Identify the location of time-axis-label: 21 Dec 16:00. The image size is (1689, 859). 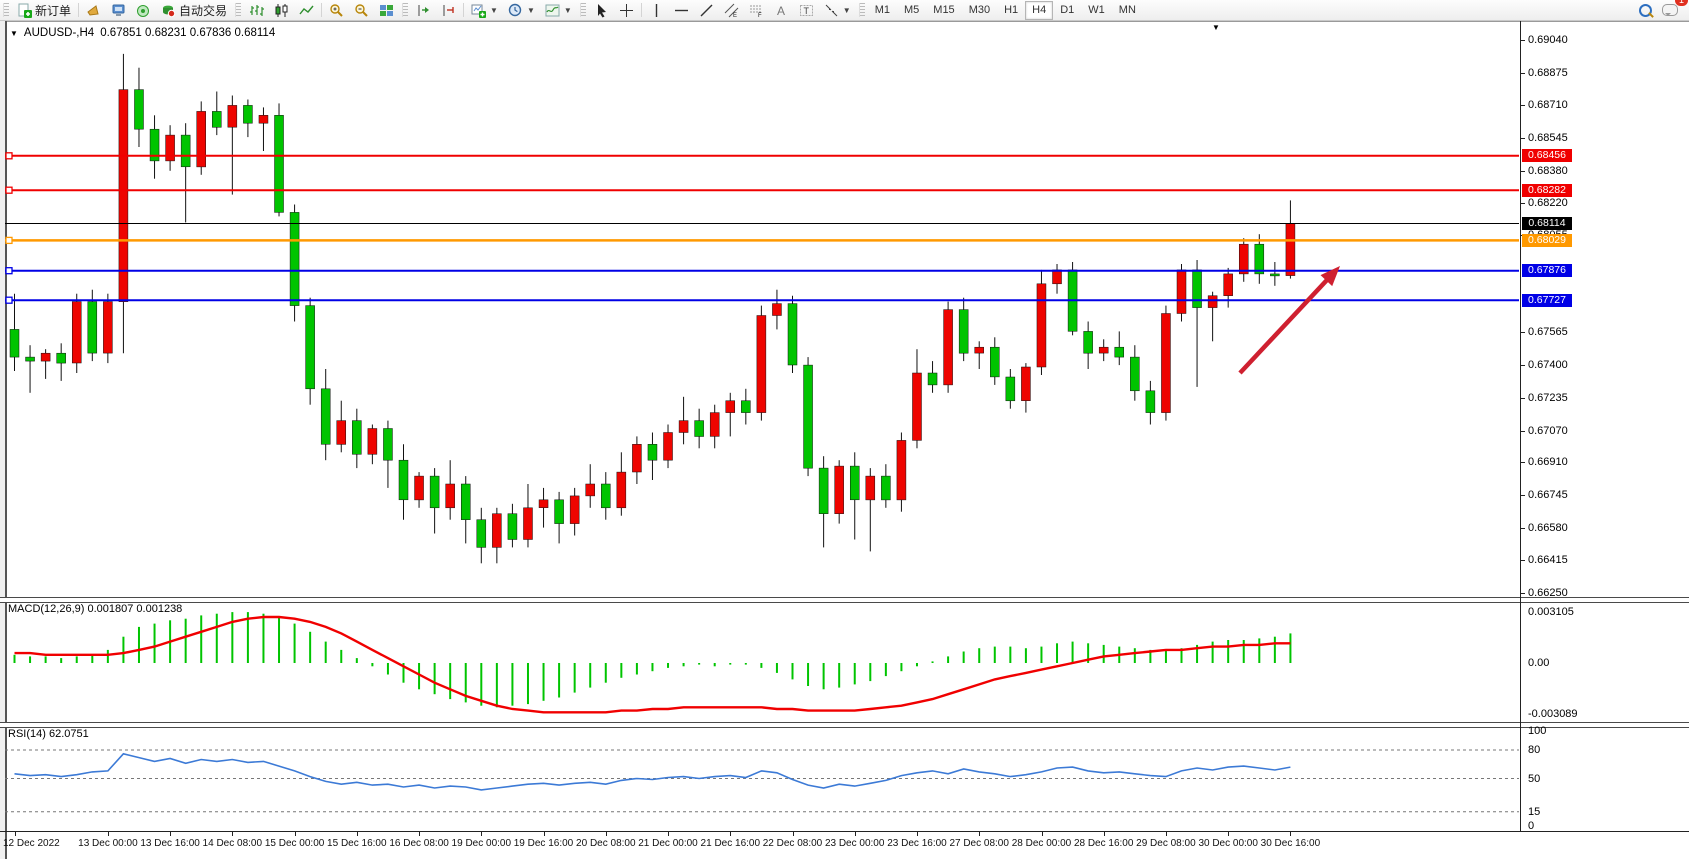
(730, 843).